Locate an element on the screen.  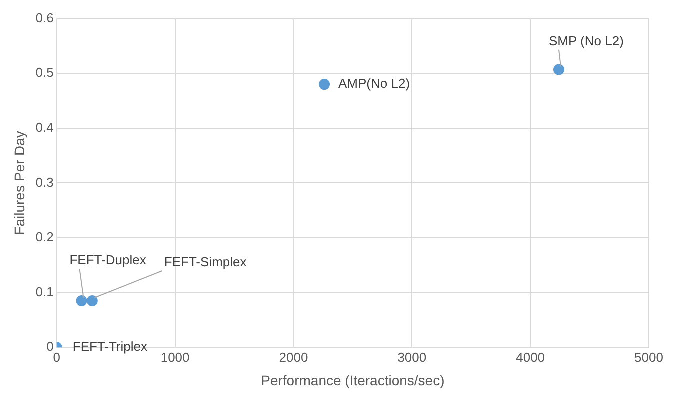
annotation: FEFT-Simplex is located at coordinates (206, 262).